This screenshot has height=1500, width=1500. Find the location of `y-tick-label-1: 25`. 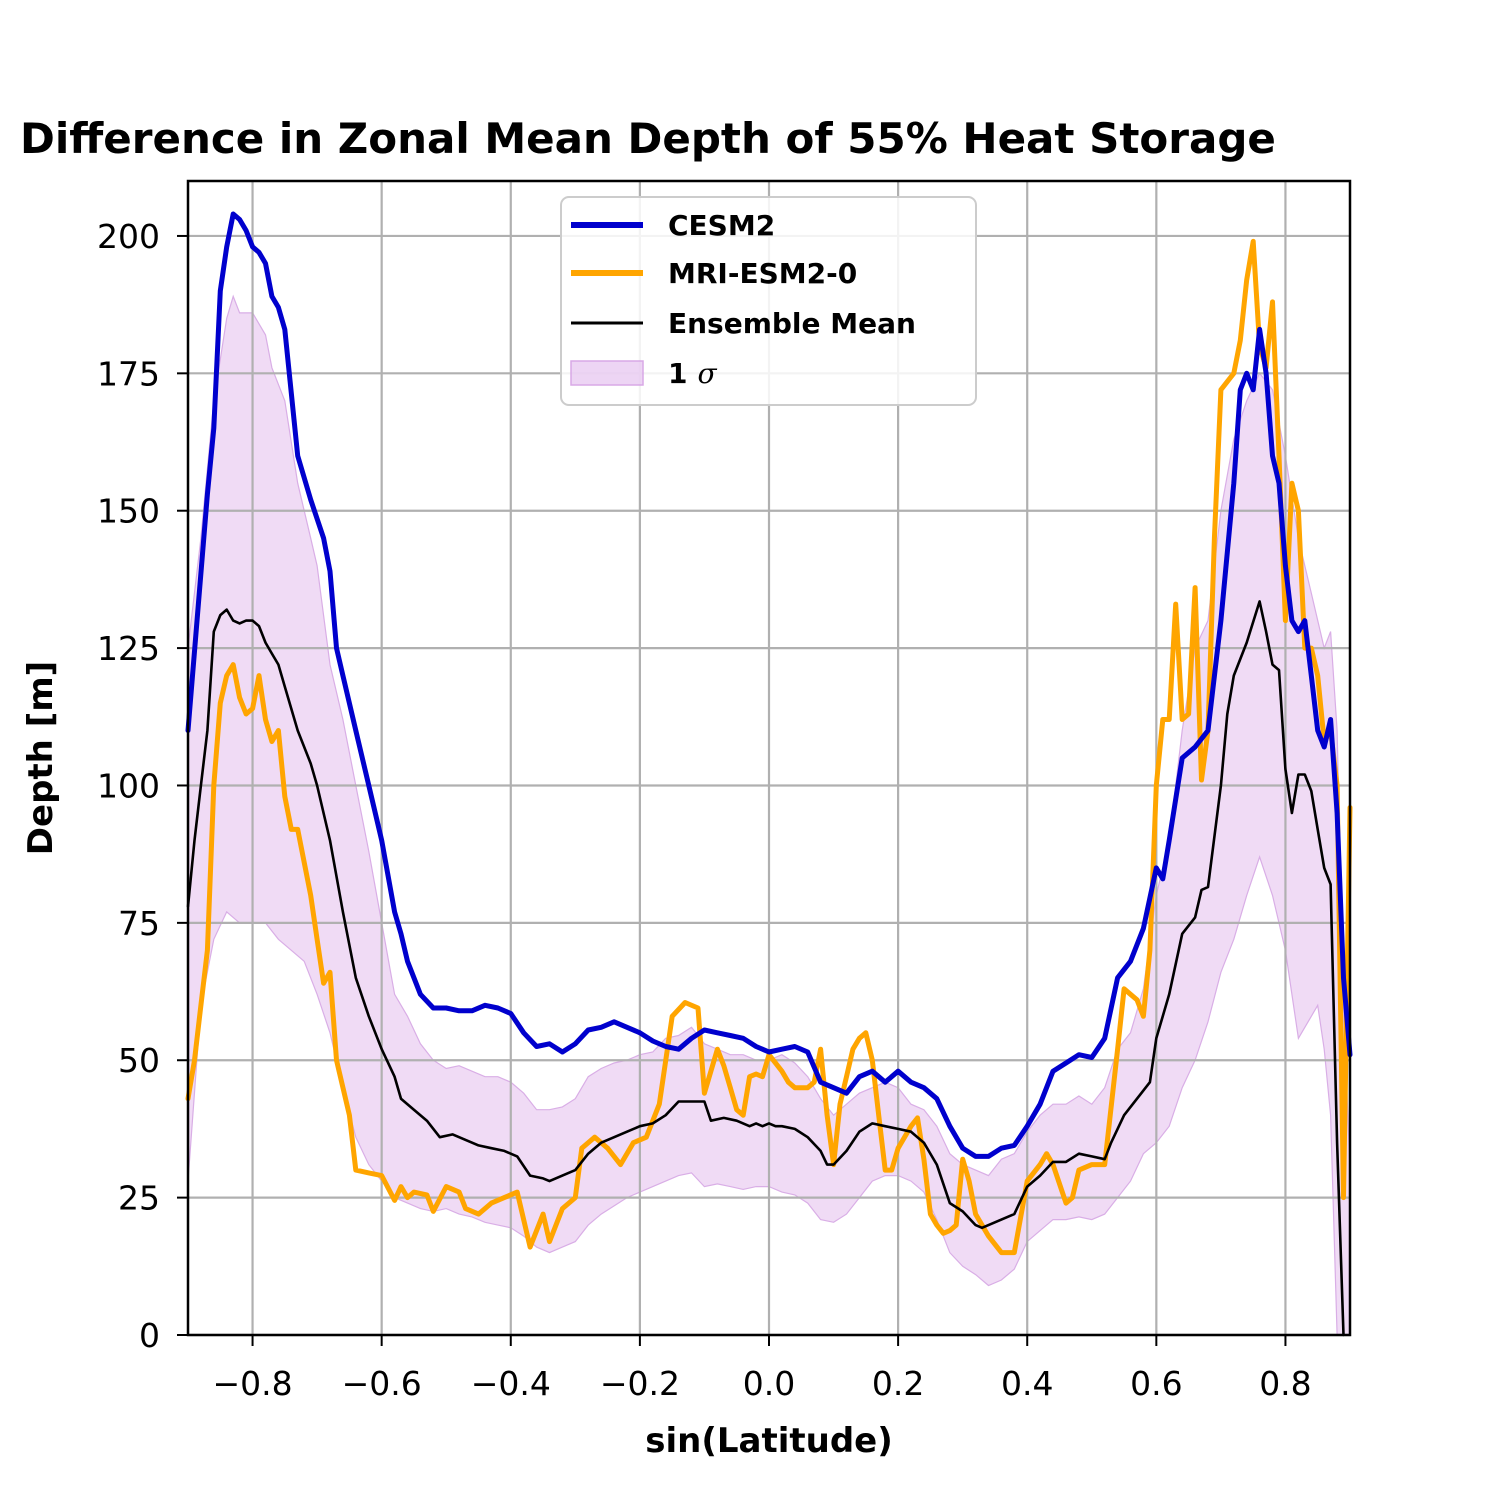

y-tick-label-1: 25 is located at coordinates (139, 1198).